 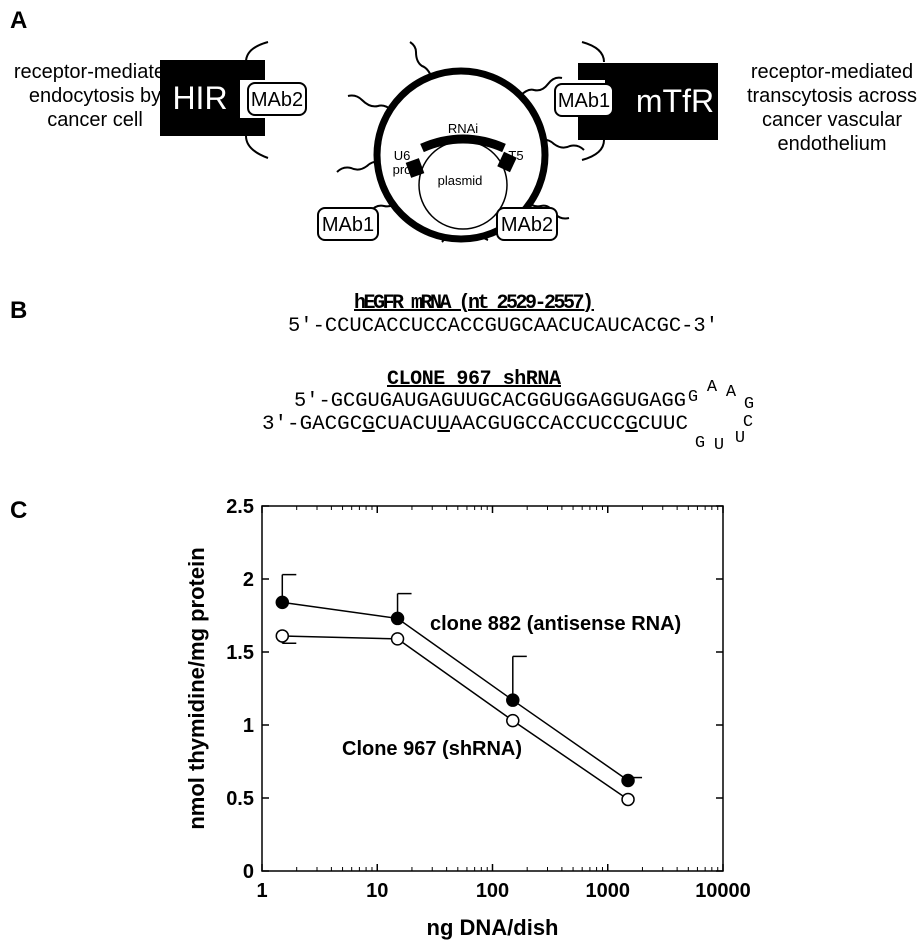 I want to click on mrna-sequence: 5'-CCUCACCUCCACCGUGCAACUCAUCACGC-3', so click(x=503, y=326).